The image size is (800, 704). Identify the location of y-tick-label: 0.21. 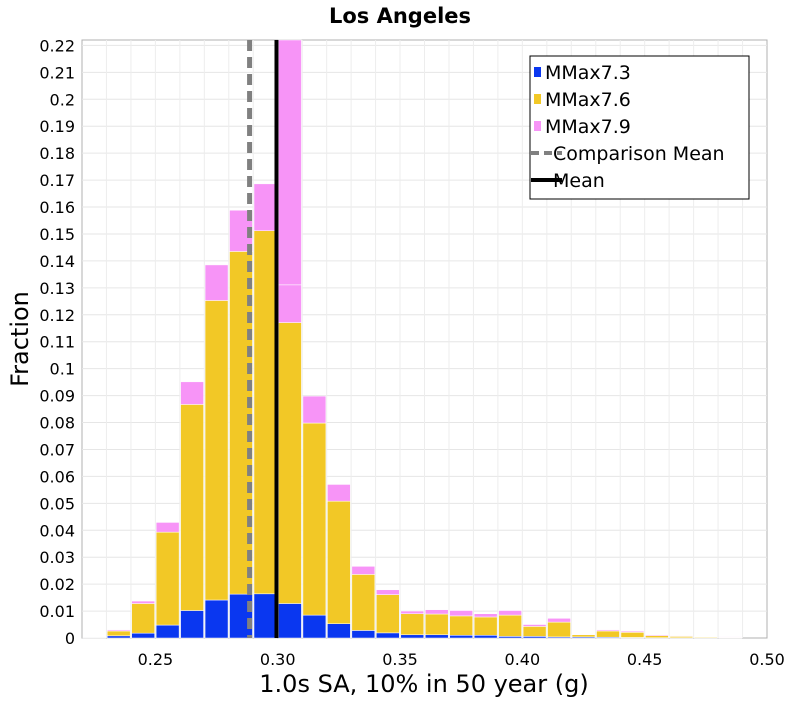
(57, 72).